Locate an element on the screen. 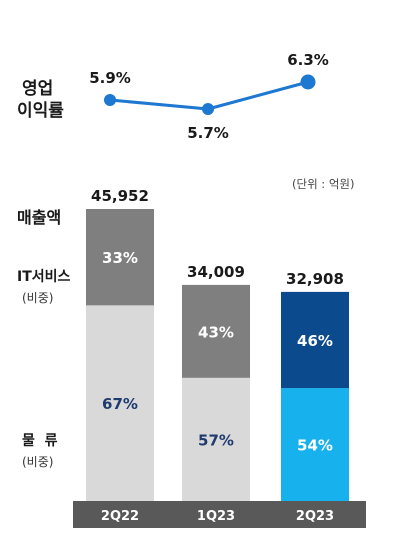 Image resolution: width=403 pixels, height=551 pixels. bar-it-service-1Q23 is located at coordinates (216, 331).